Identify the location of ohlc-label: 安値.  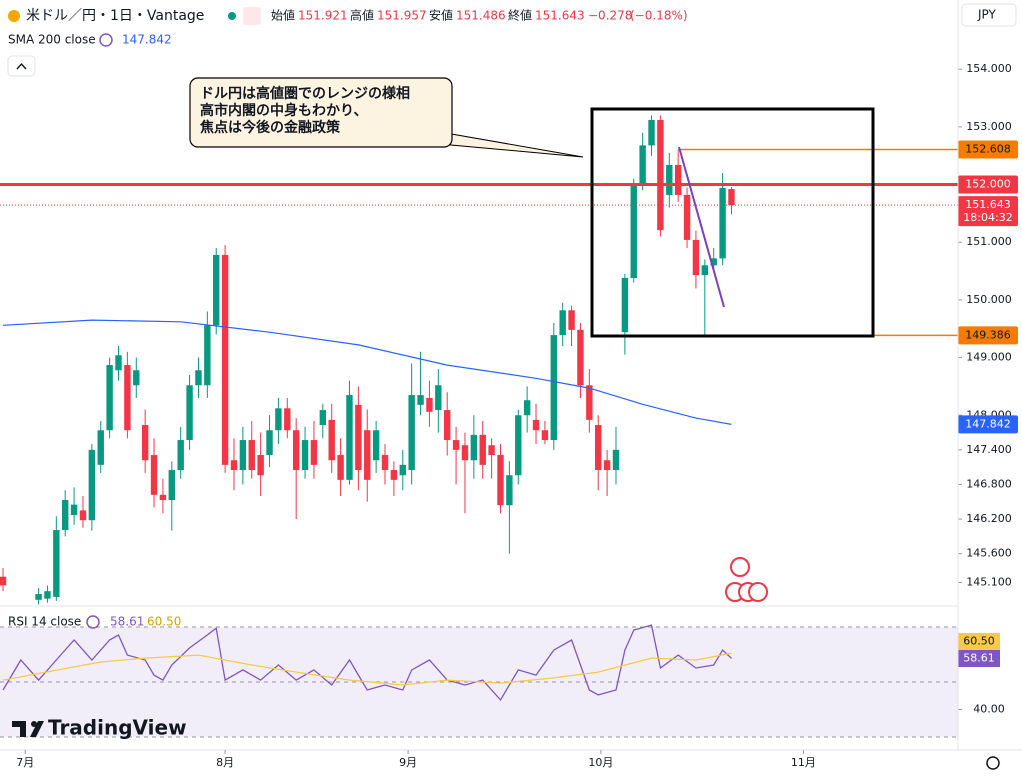
(441, 15).